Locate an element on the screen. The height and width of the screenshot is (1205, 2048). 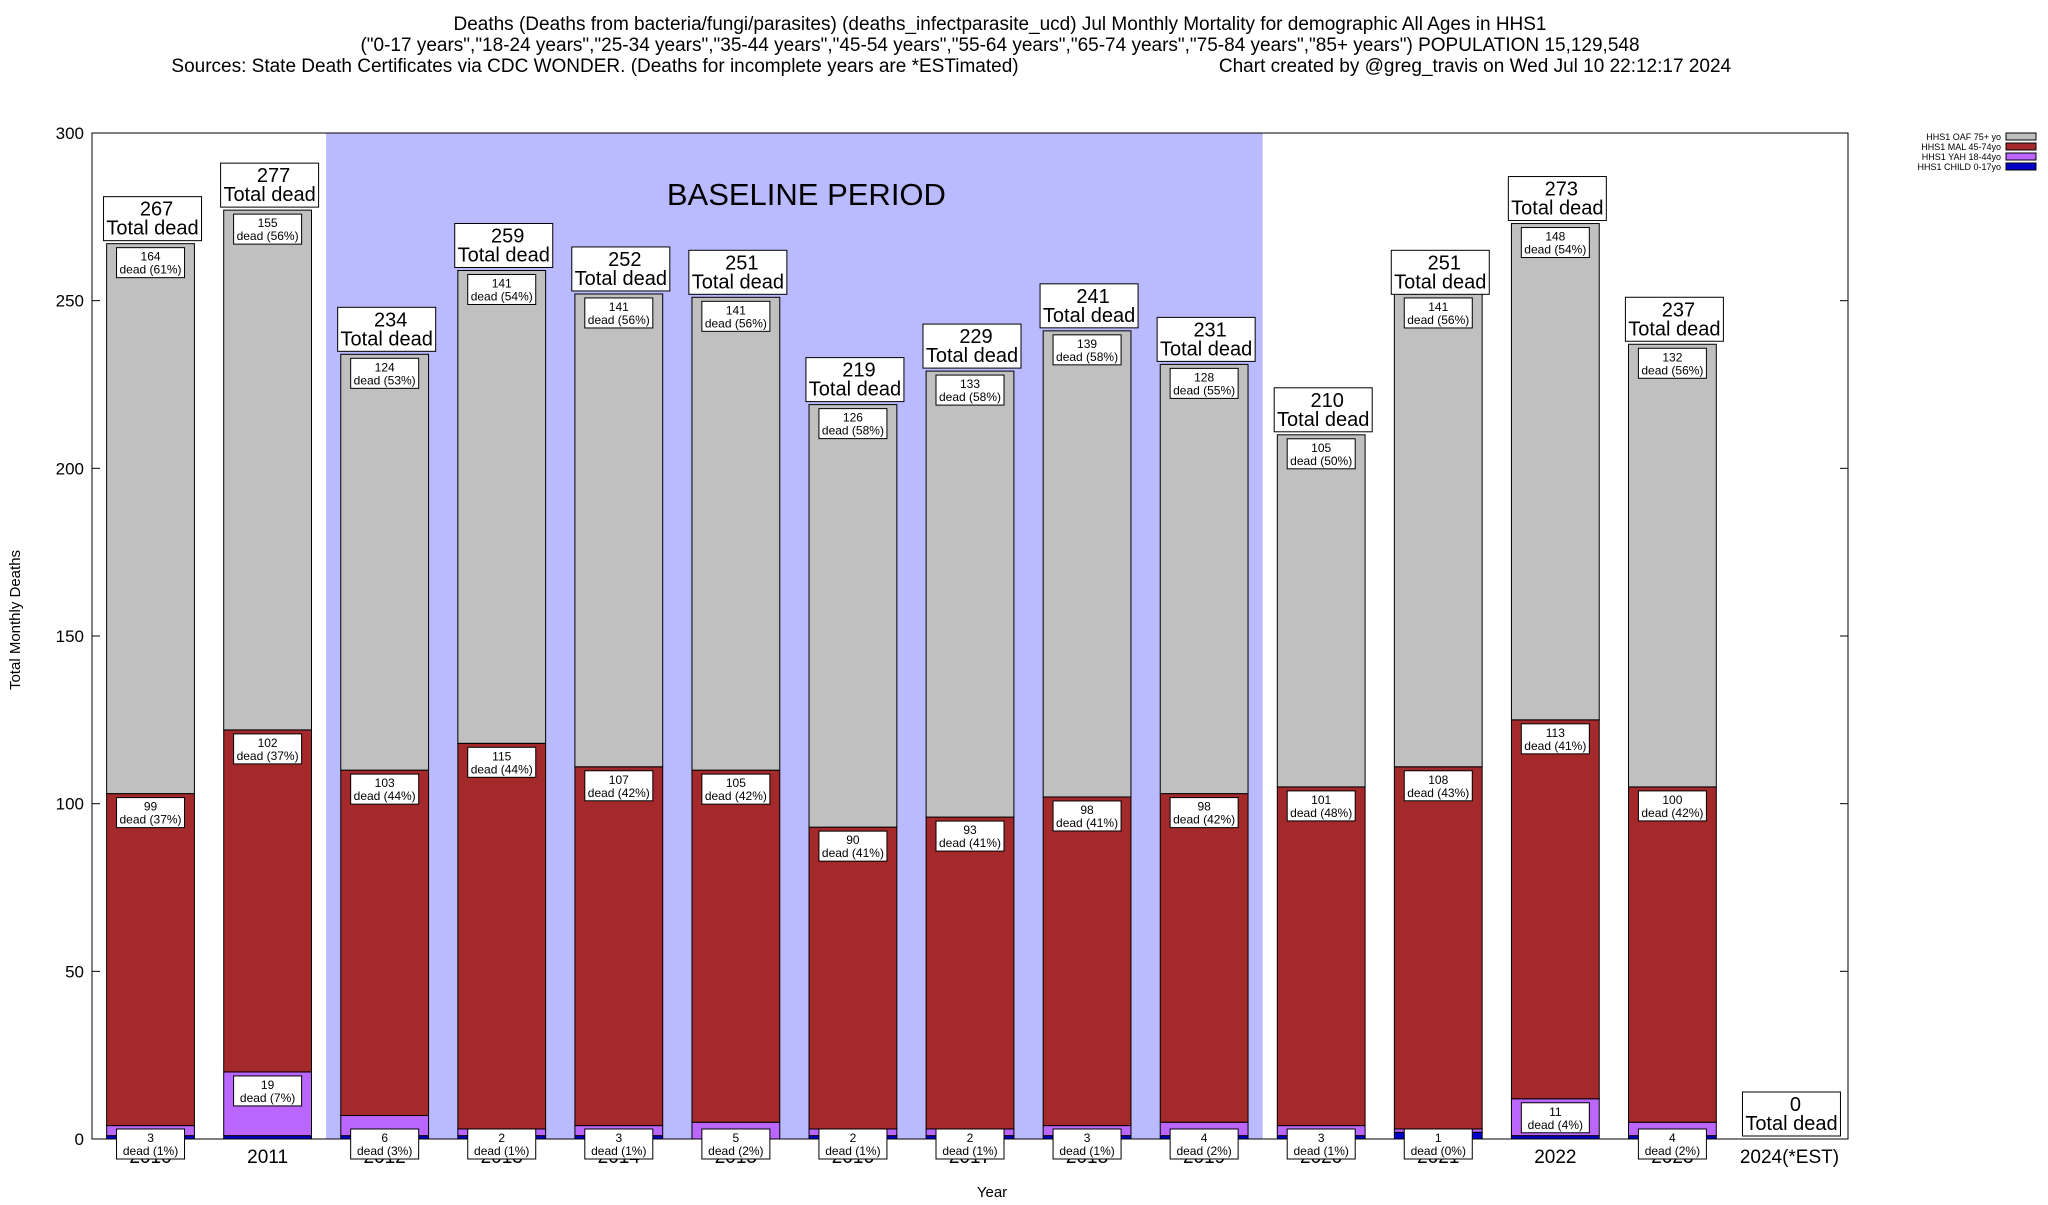
y-tick-label: 250 is located at coordinates (70, 301).